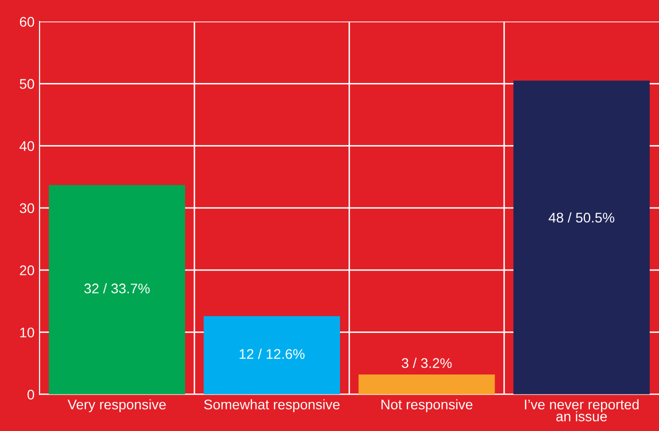 This screenshot has width=659, height=431. What do you see at coordinates (27, 21) in the screenshot?
I see `y-tick-label: 60` at bounding box center [27, 21].